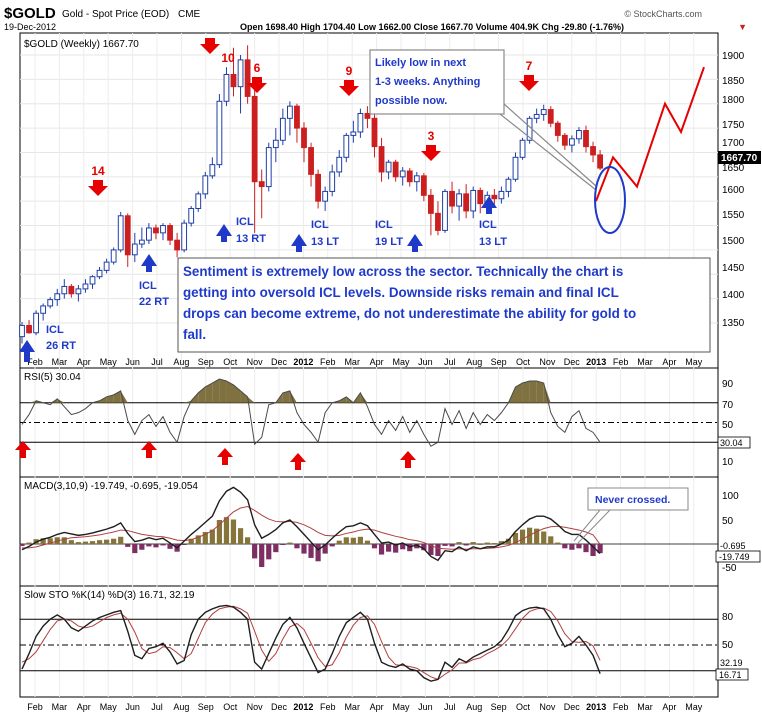  I want to click on price-legend: $GOLD (Weekly) 1667.70, so click(81, 44).